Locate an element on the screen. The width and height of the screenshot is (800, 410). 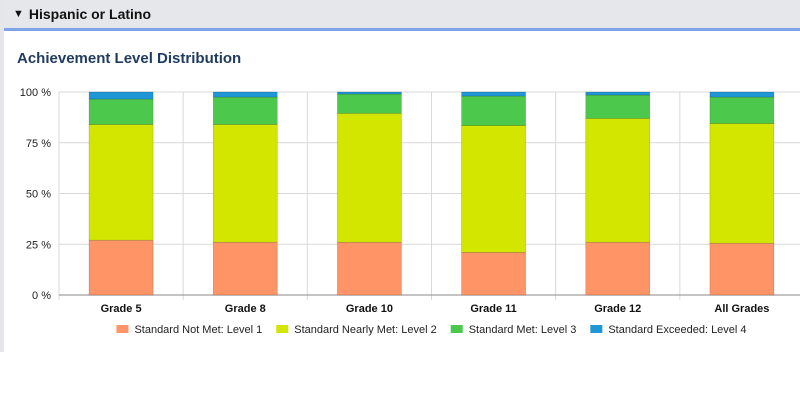
category-label: Grade 10 is located at coordinates (369, 309).